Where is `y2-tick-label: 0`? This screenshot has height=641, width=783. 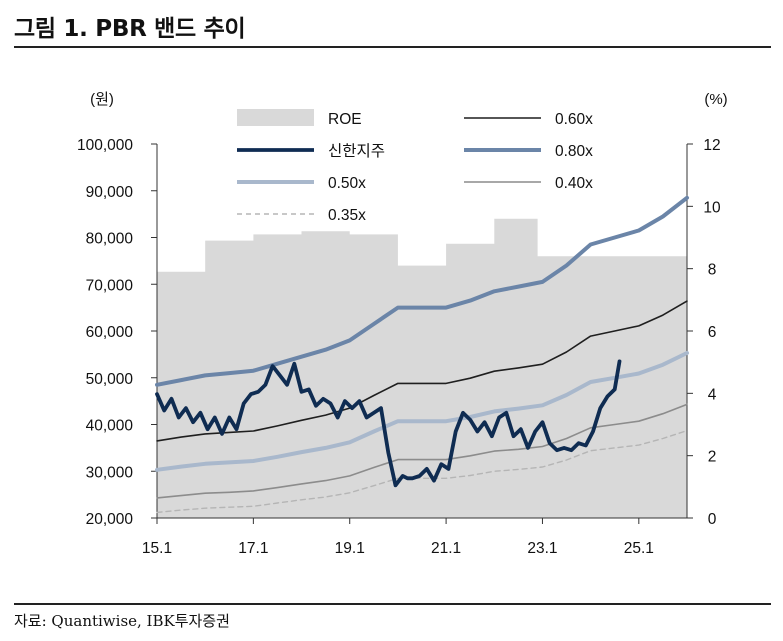
y2-tick-label: 0 is located at coordinates (712, 519).